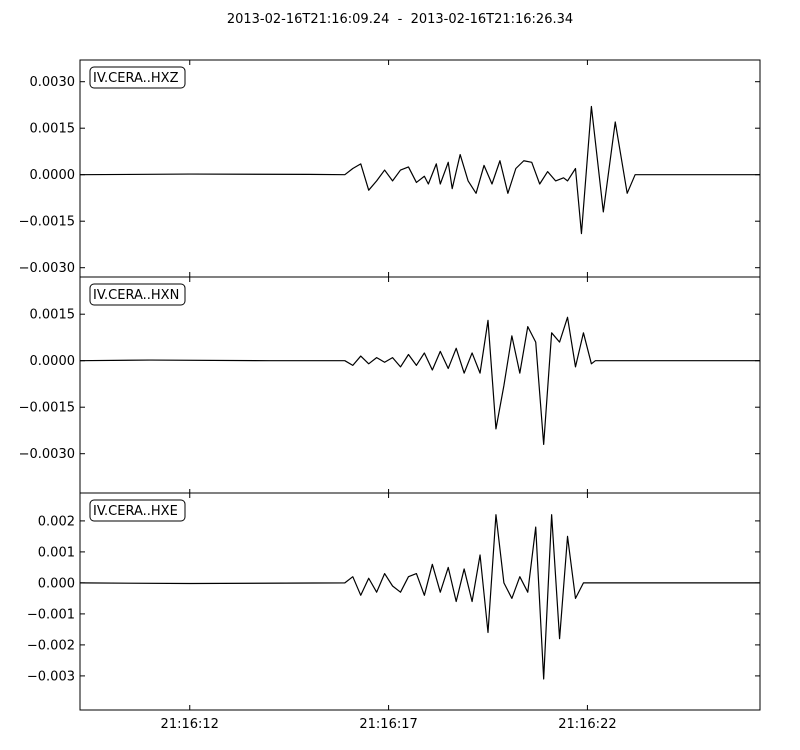 Image resolution: width=800 pixels, height=750 pixels. I want to click on x-tick-label: 21:16:12, so click(190, 724).